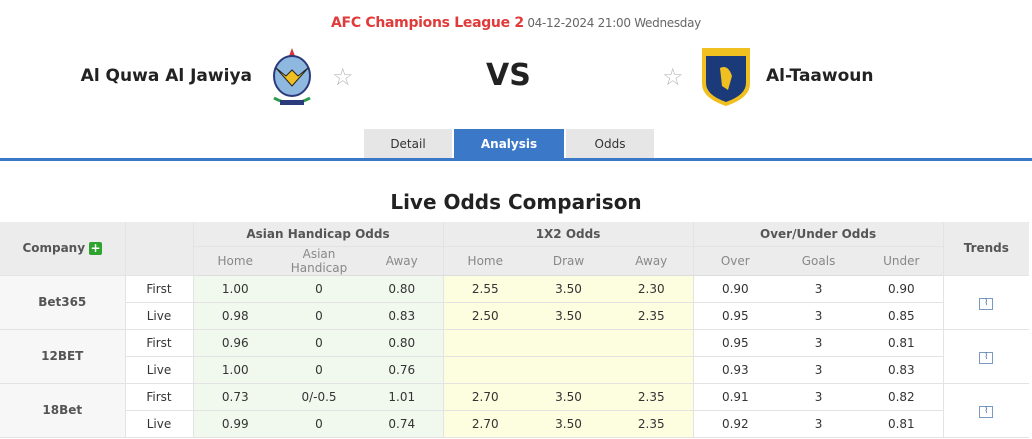 The width and height of the screenshot is (1032, 439). Describe the element at coordinates (234, 343) in the screenshot. I see `odds-cell: 0.96` at that location.